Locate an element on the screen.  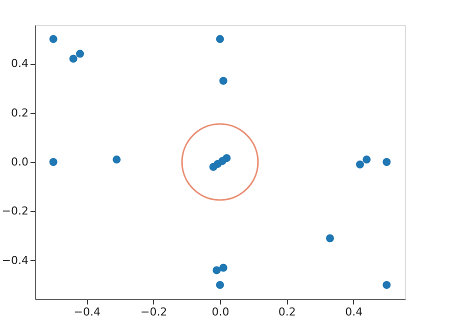
x-tick-label: 0.4 is located at coordinates (354, 312).